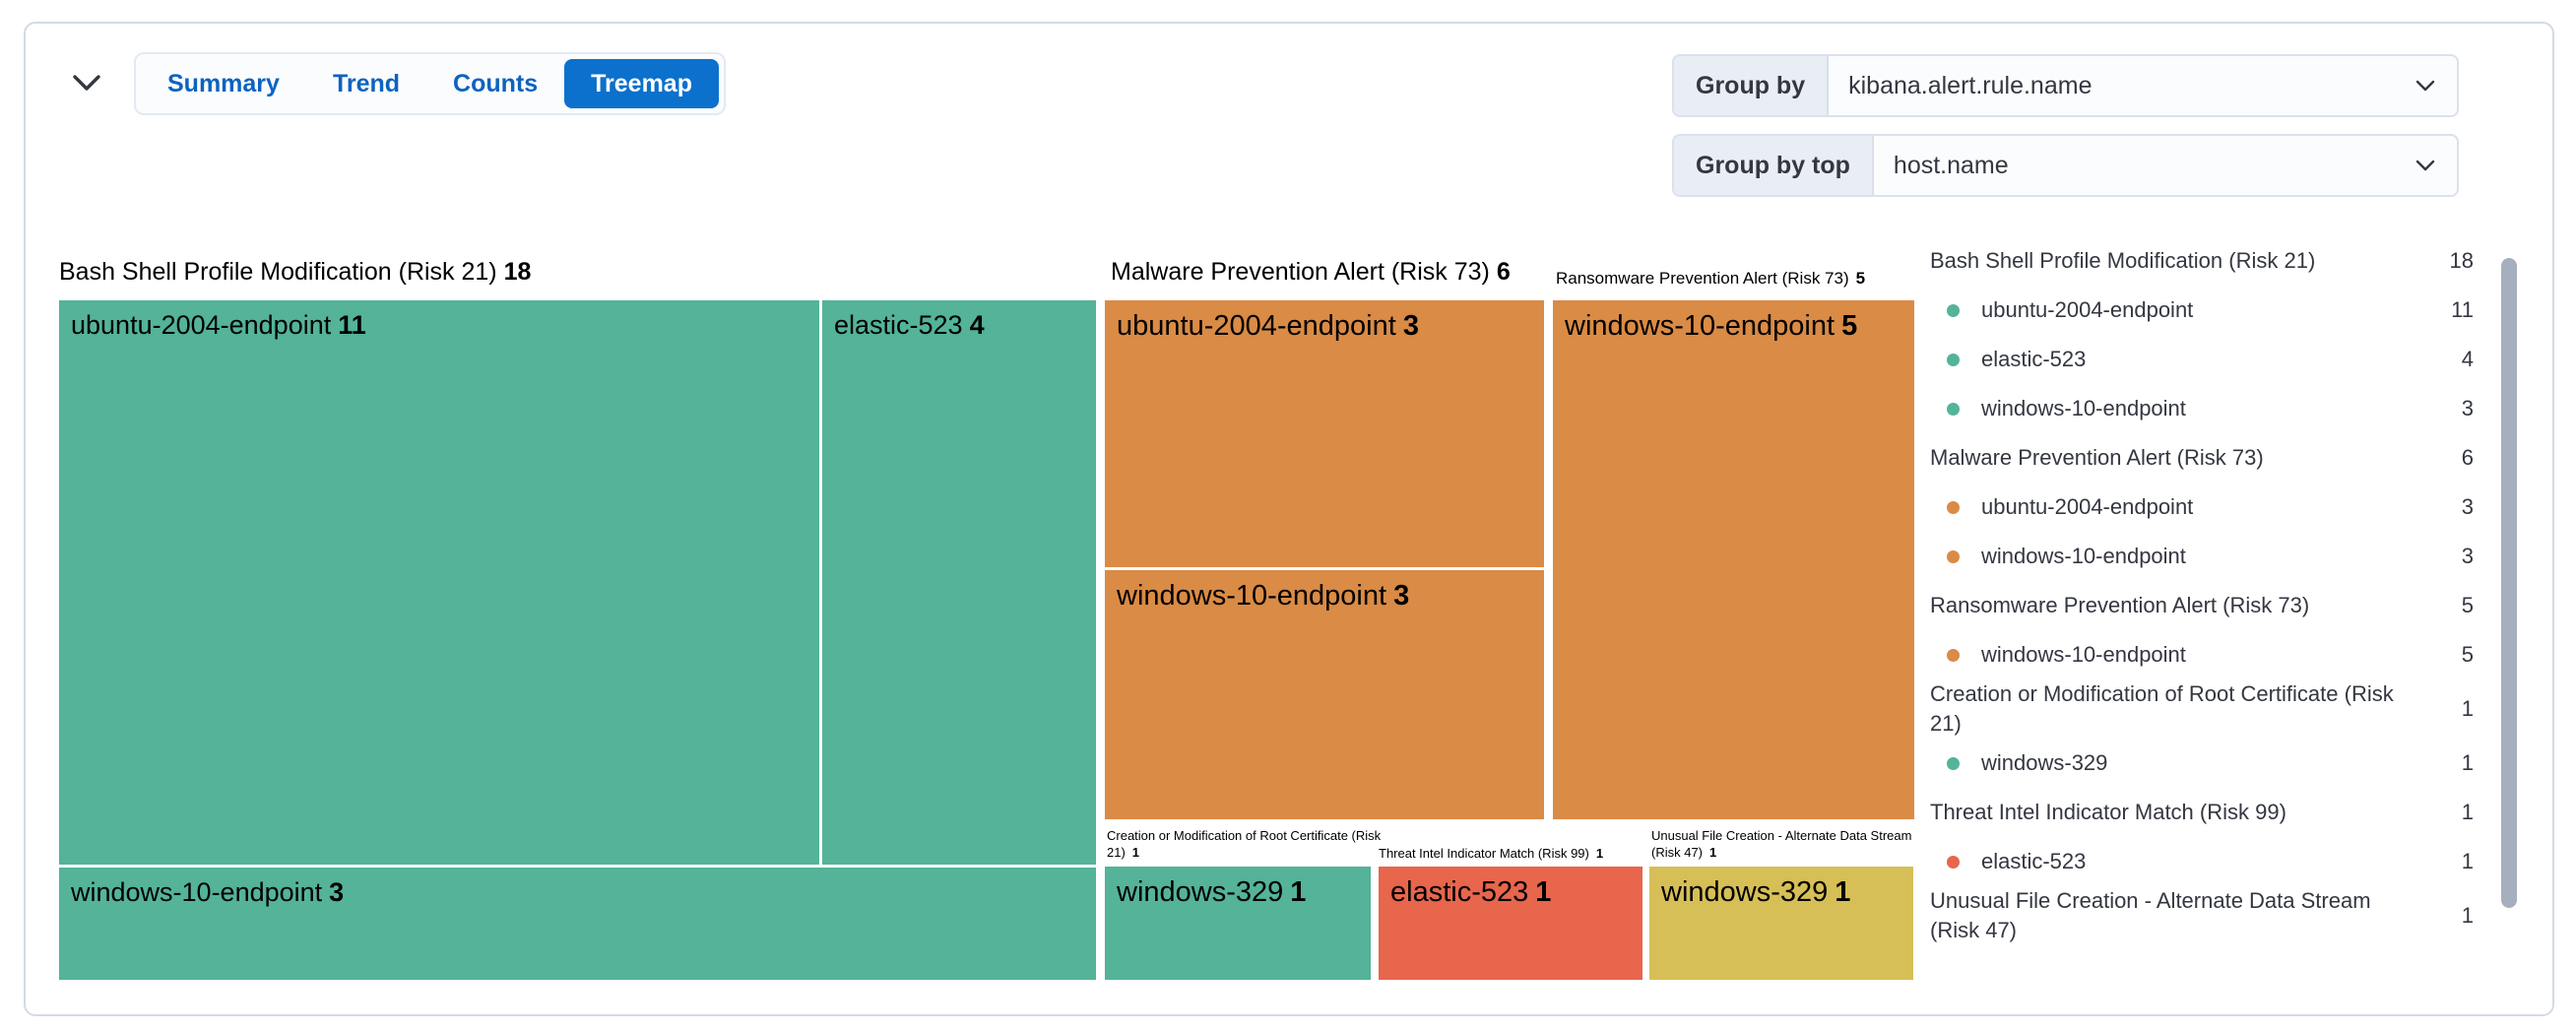 The height and width of the screenshot is (1032, 2576). I want to click on group-by-label: Group by, so click(1752, 85).